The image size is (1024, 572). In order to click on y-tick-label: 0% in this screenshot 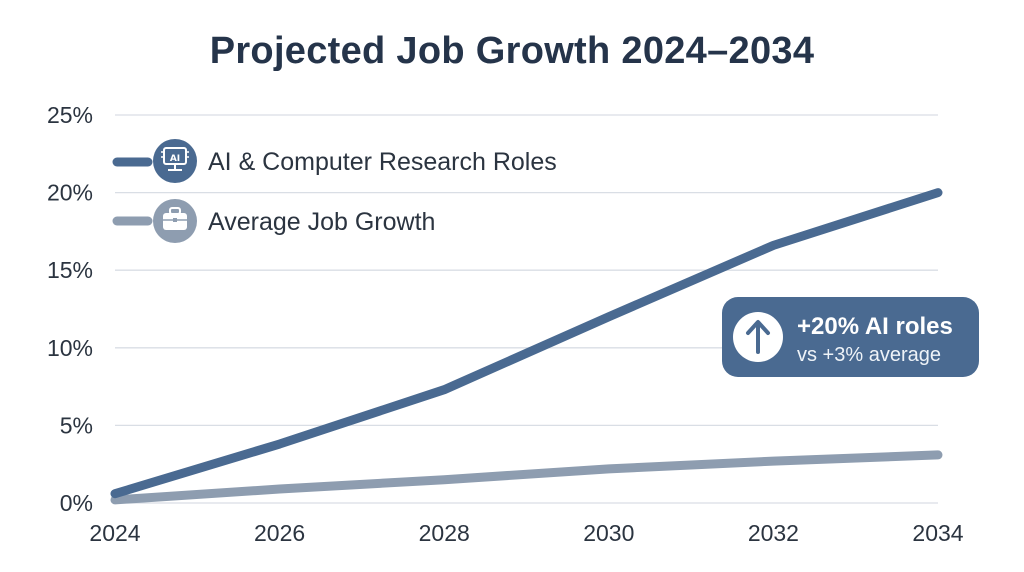, I will do `click(76, 503)`.